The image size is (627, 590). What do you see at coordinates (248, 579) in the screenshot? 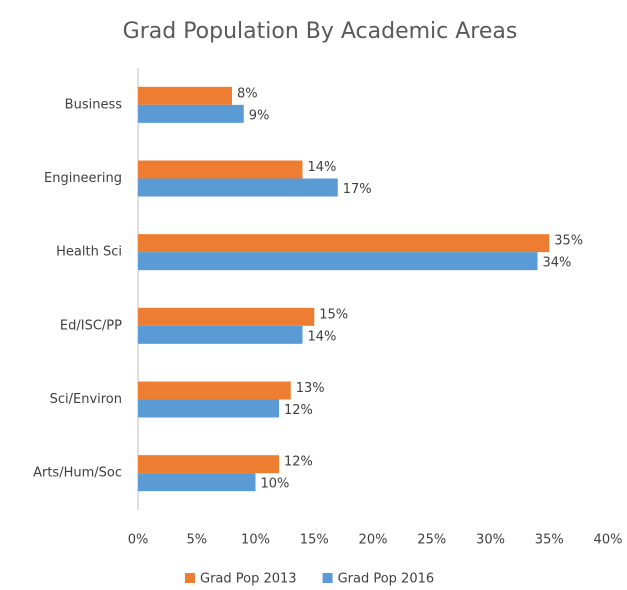
I see `legend-label: Grad Pop 2013` at bounding box center [248, 579].